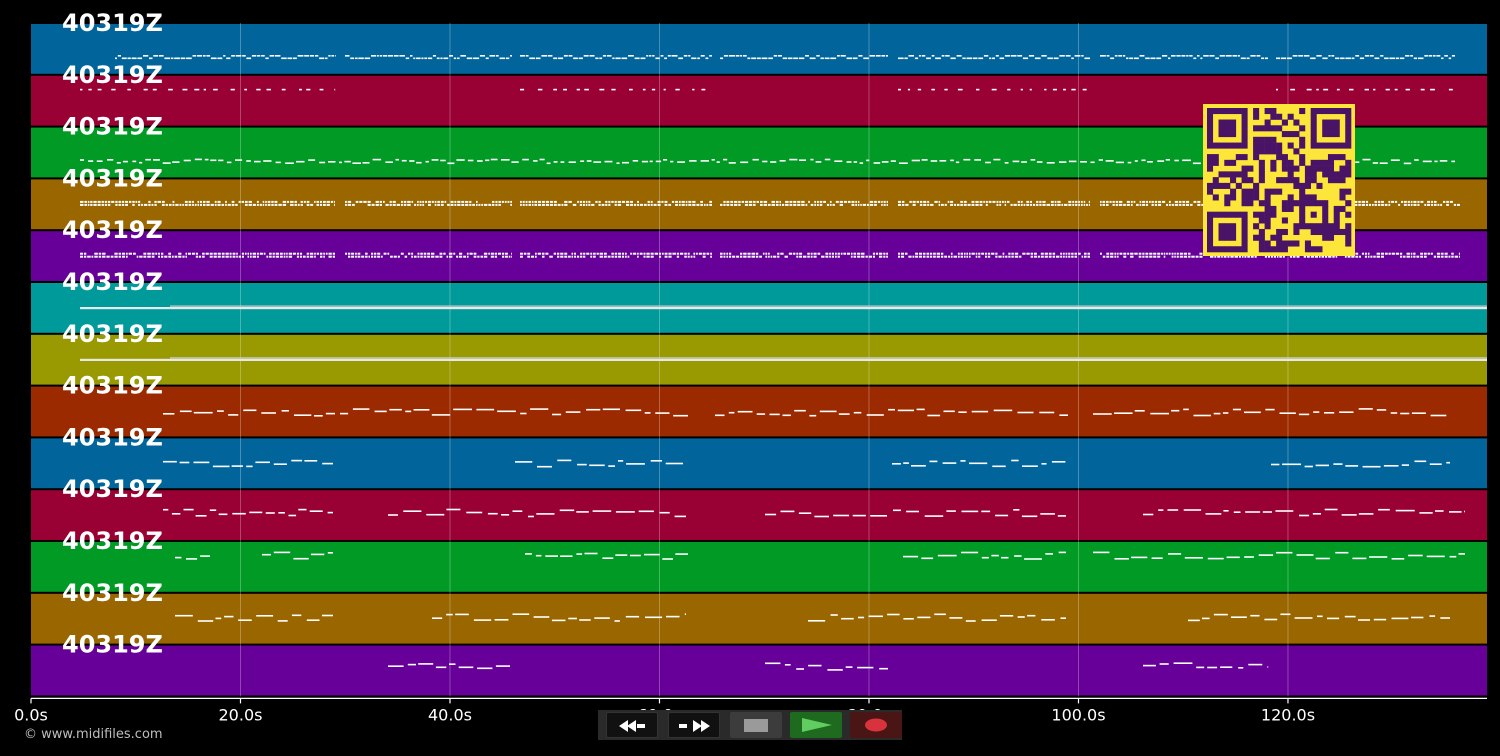 This screenshot has width=1500, height=756. I want to click on record-button, so click(876, 725).